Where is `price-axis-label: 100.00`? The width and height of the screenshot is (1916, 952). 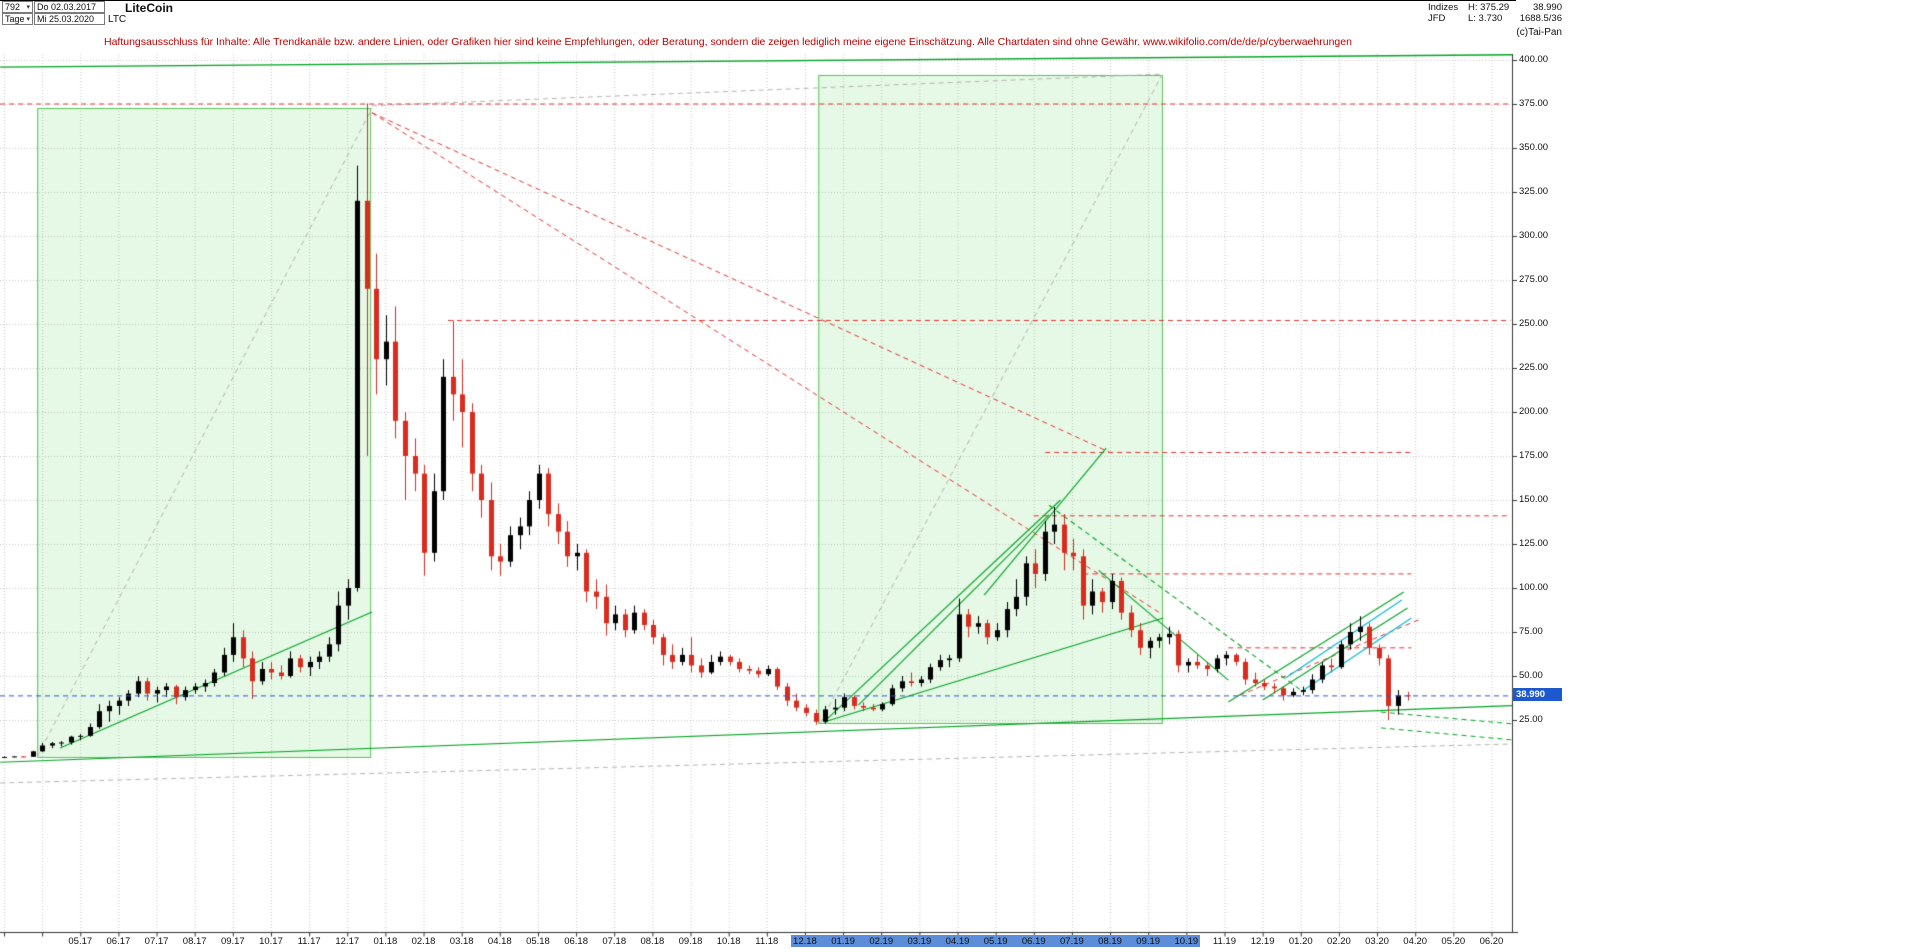
price-axis-label: 100.00 is located at coordinates (1534, 587).